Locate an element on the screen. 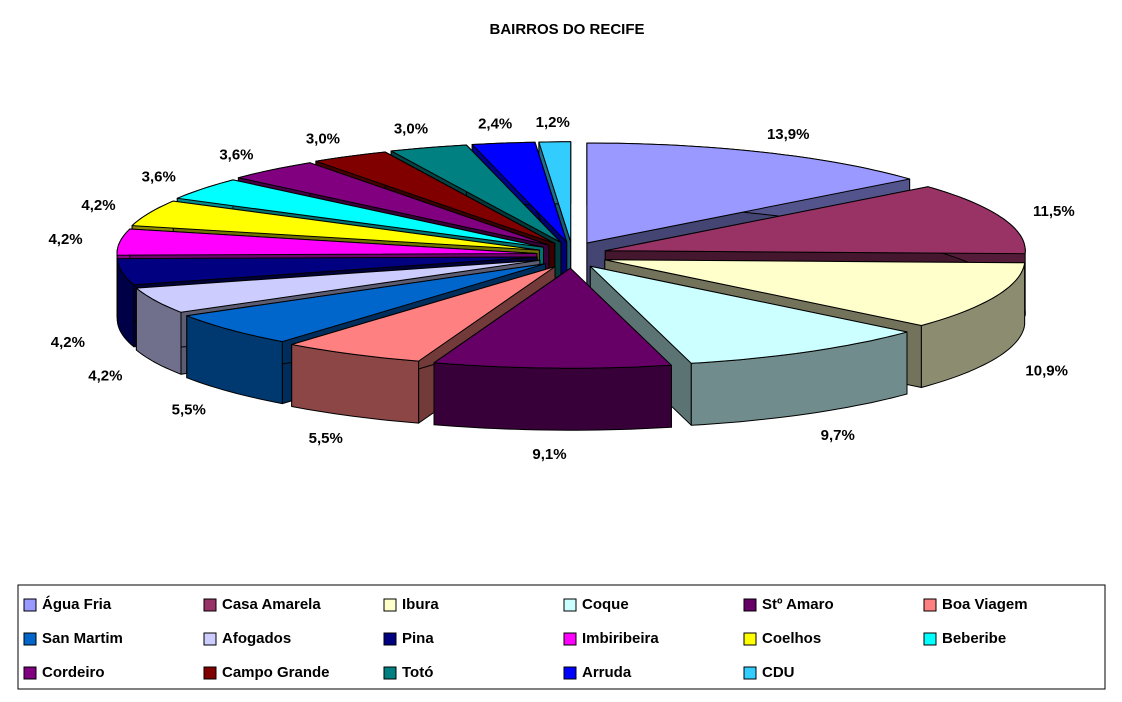 This screenshot has height=702, width=1122. legend-label: Coque is located at coordinates (605, 604).